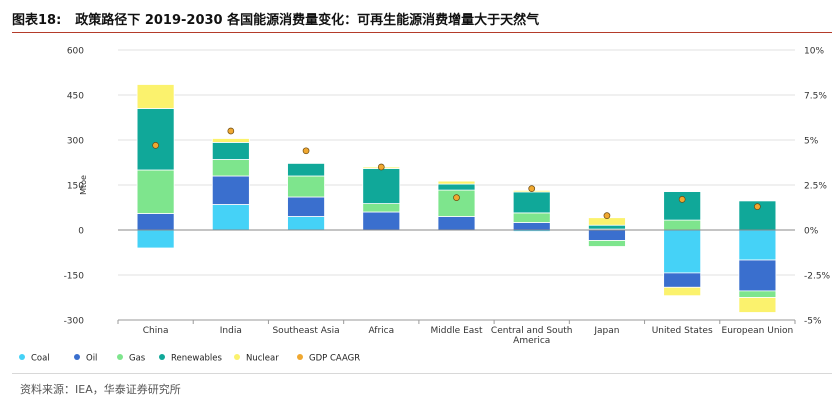 This screenshot has width=840, height=411. What do you see at coordinates (532, 331) in the screenshot?
I see `x-tick-label-central-and-south-america: Central and South` at bounding box center [532, 331].